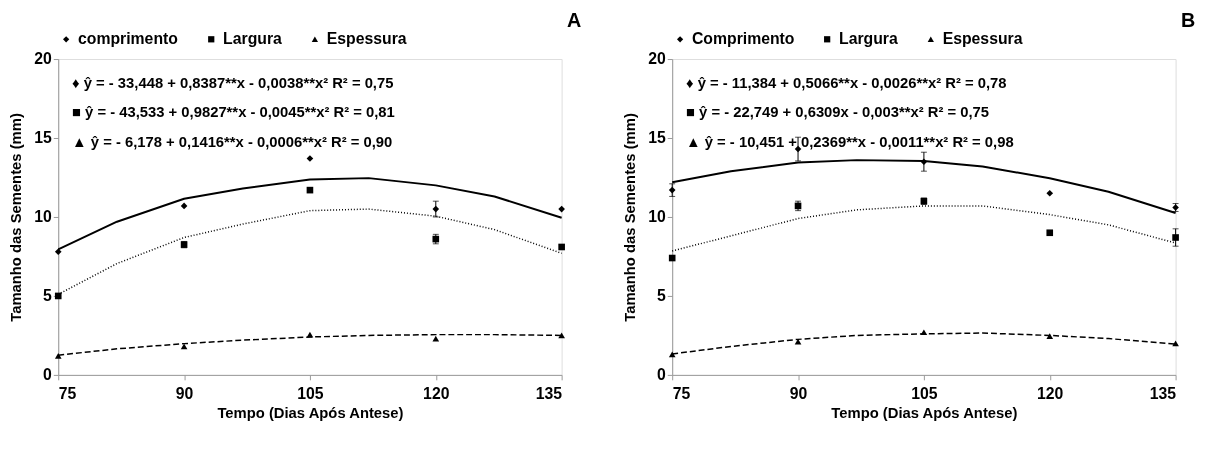 The image size is (1221, 466). I want to click on text: A, so click(574, 20).